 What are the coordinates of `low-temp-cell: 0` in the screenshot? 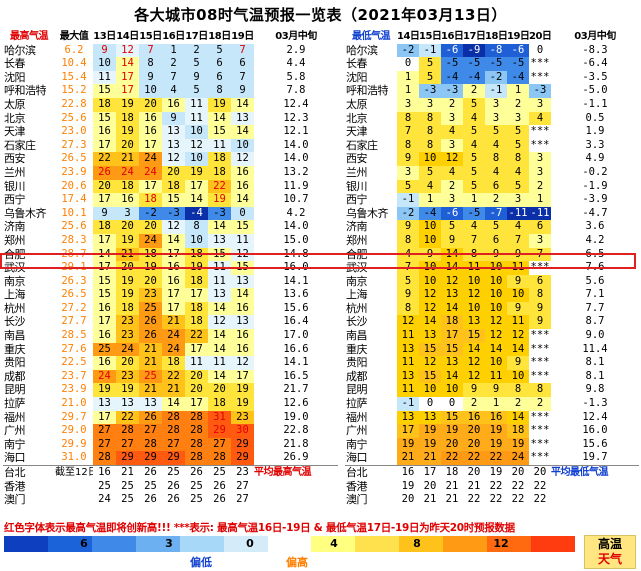 It's located at (452, 404).